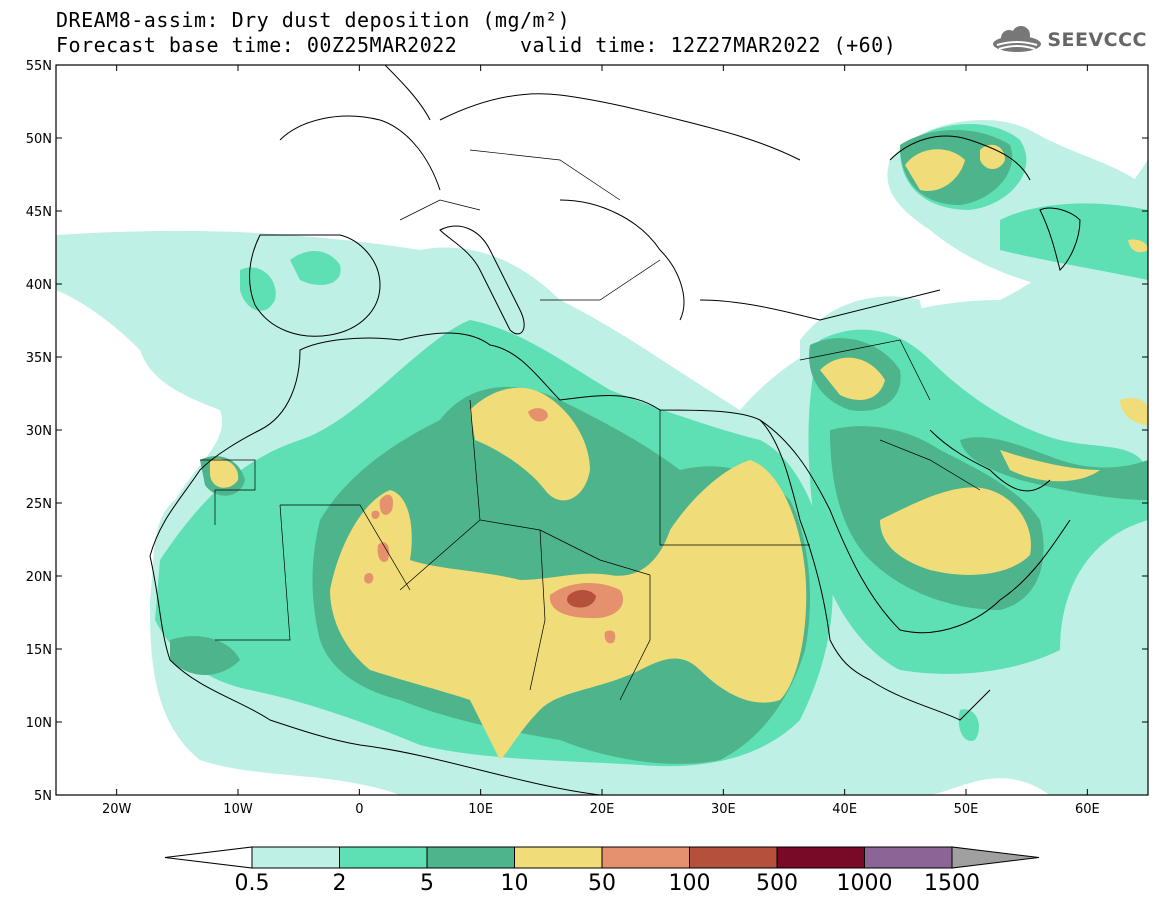 This screenshot has height=907, width=1165. Describe the element at coordinates (1017, 39) in the screenshot. I see `cloud-icon` at that location.